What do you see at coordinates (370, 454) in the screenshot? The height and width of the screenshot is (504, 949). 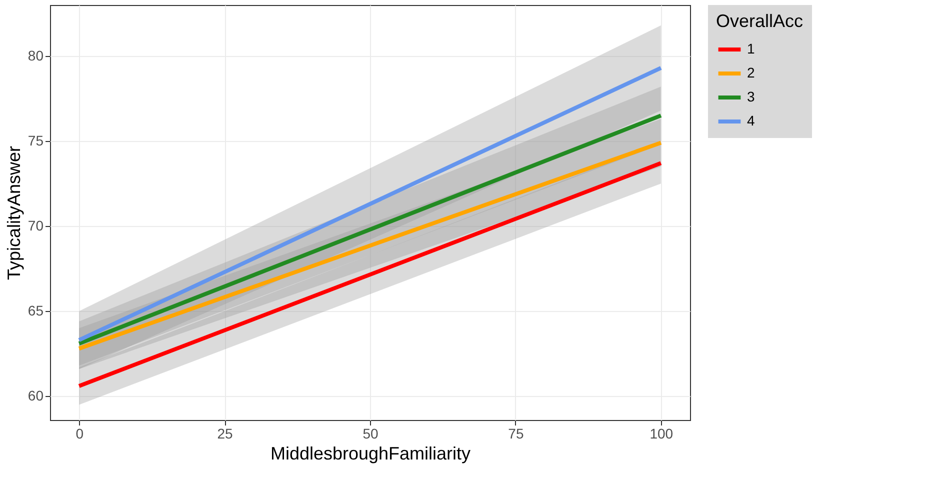 I see `x-axis-title: MiddlesbroughFamiliarity` at bounding box center [370, 454].